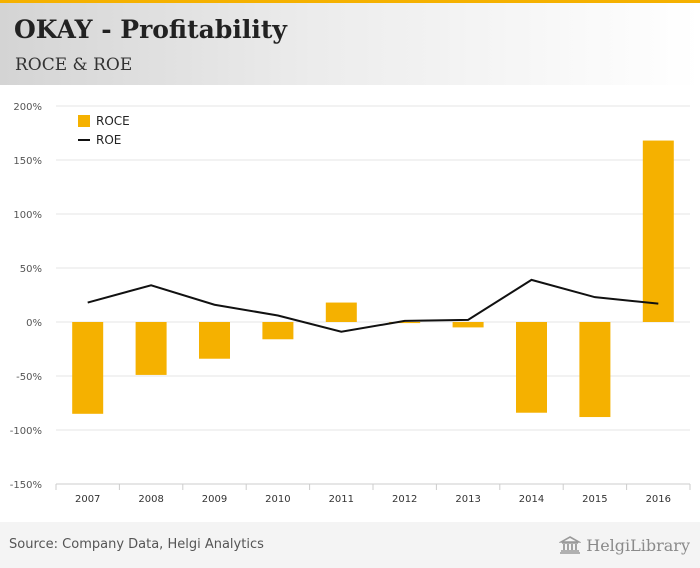 Image resolution: width=700 pixels, height=568 pixels. What do you see at coordinates (31, 269) in the screenshot?
I see `y-tick-label: 50%` at bounding box center [31, 269].